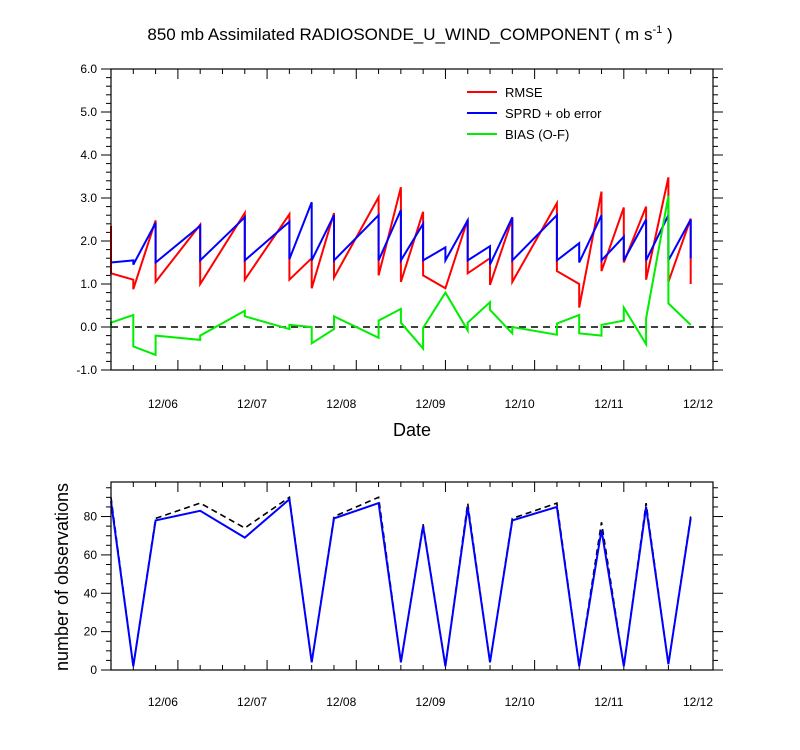 This screenshot has width=800, height=750. What do you see at coordinates (86, 219) in the screenshot?
I see `top-y-tick-labels: -1.0 0.0 1.0 2.0 3.0 4.0 5.0 6.0` at bounding box center [86, 219].